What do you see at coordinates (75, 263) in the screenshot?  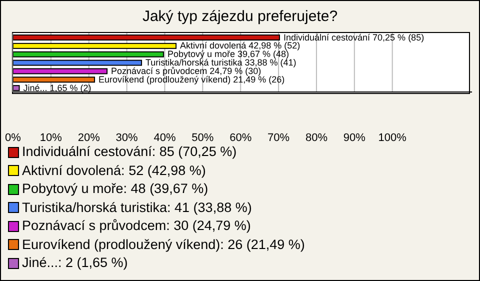 I see `legend-label: Jiné...: 2 (1,65 %)` at bounding box center [75, 263].